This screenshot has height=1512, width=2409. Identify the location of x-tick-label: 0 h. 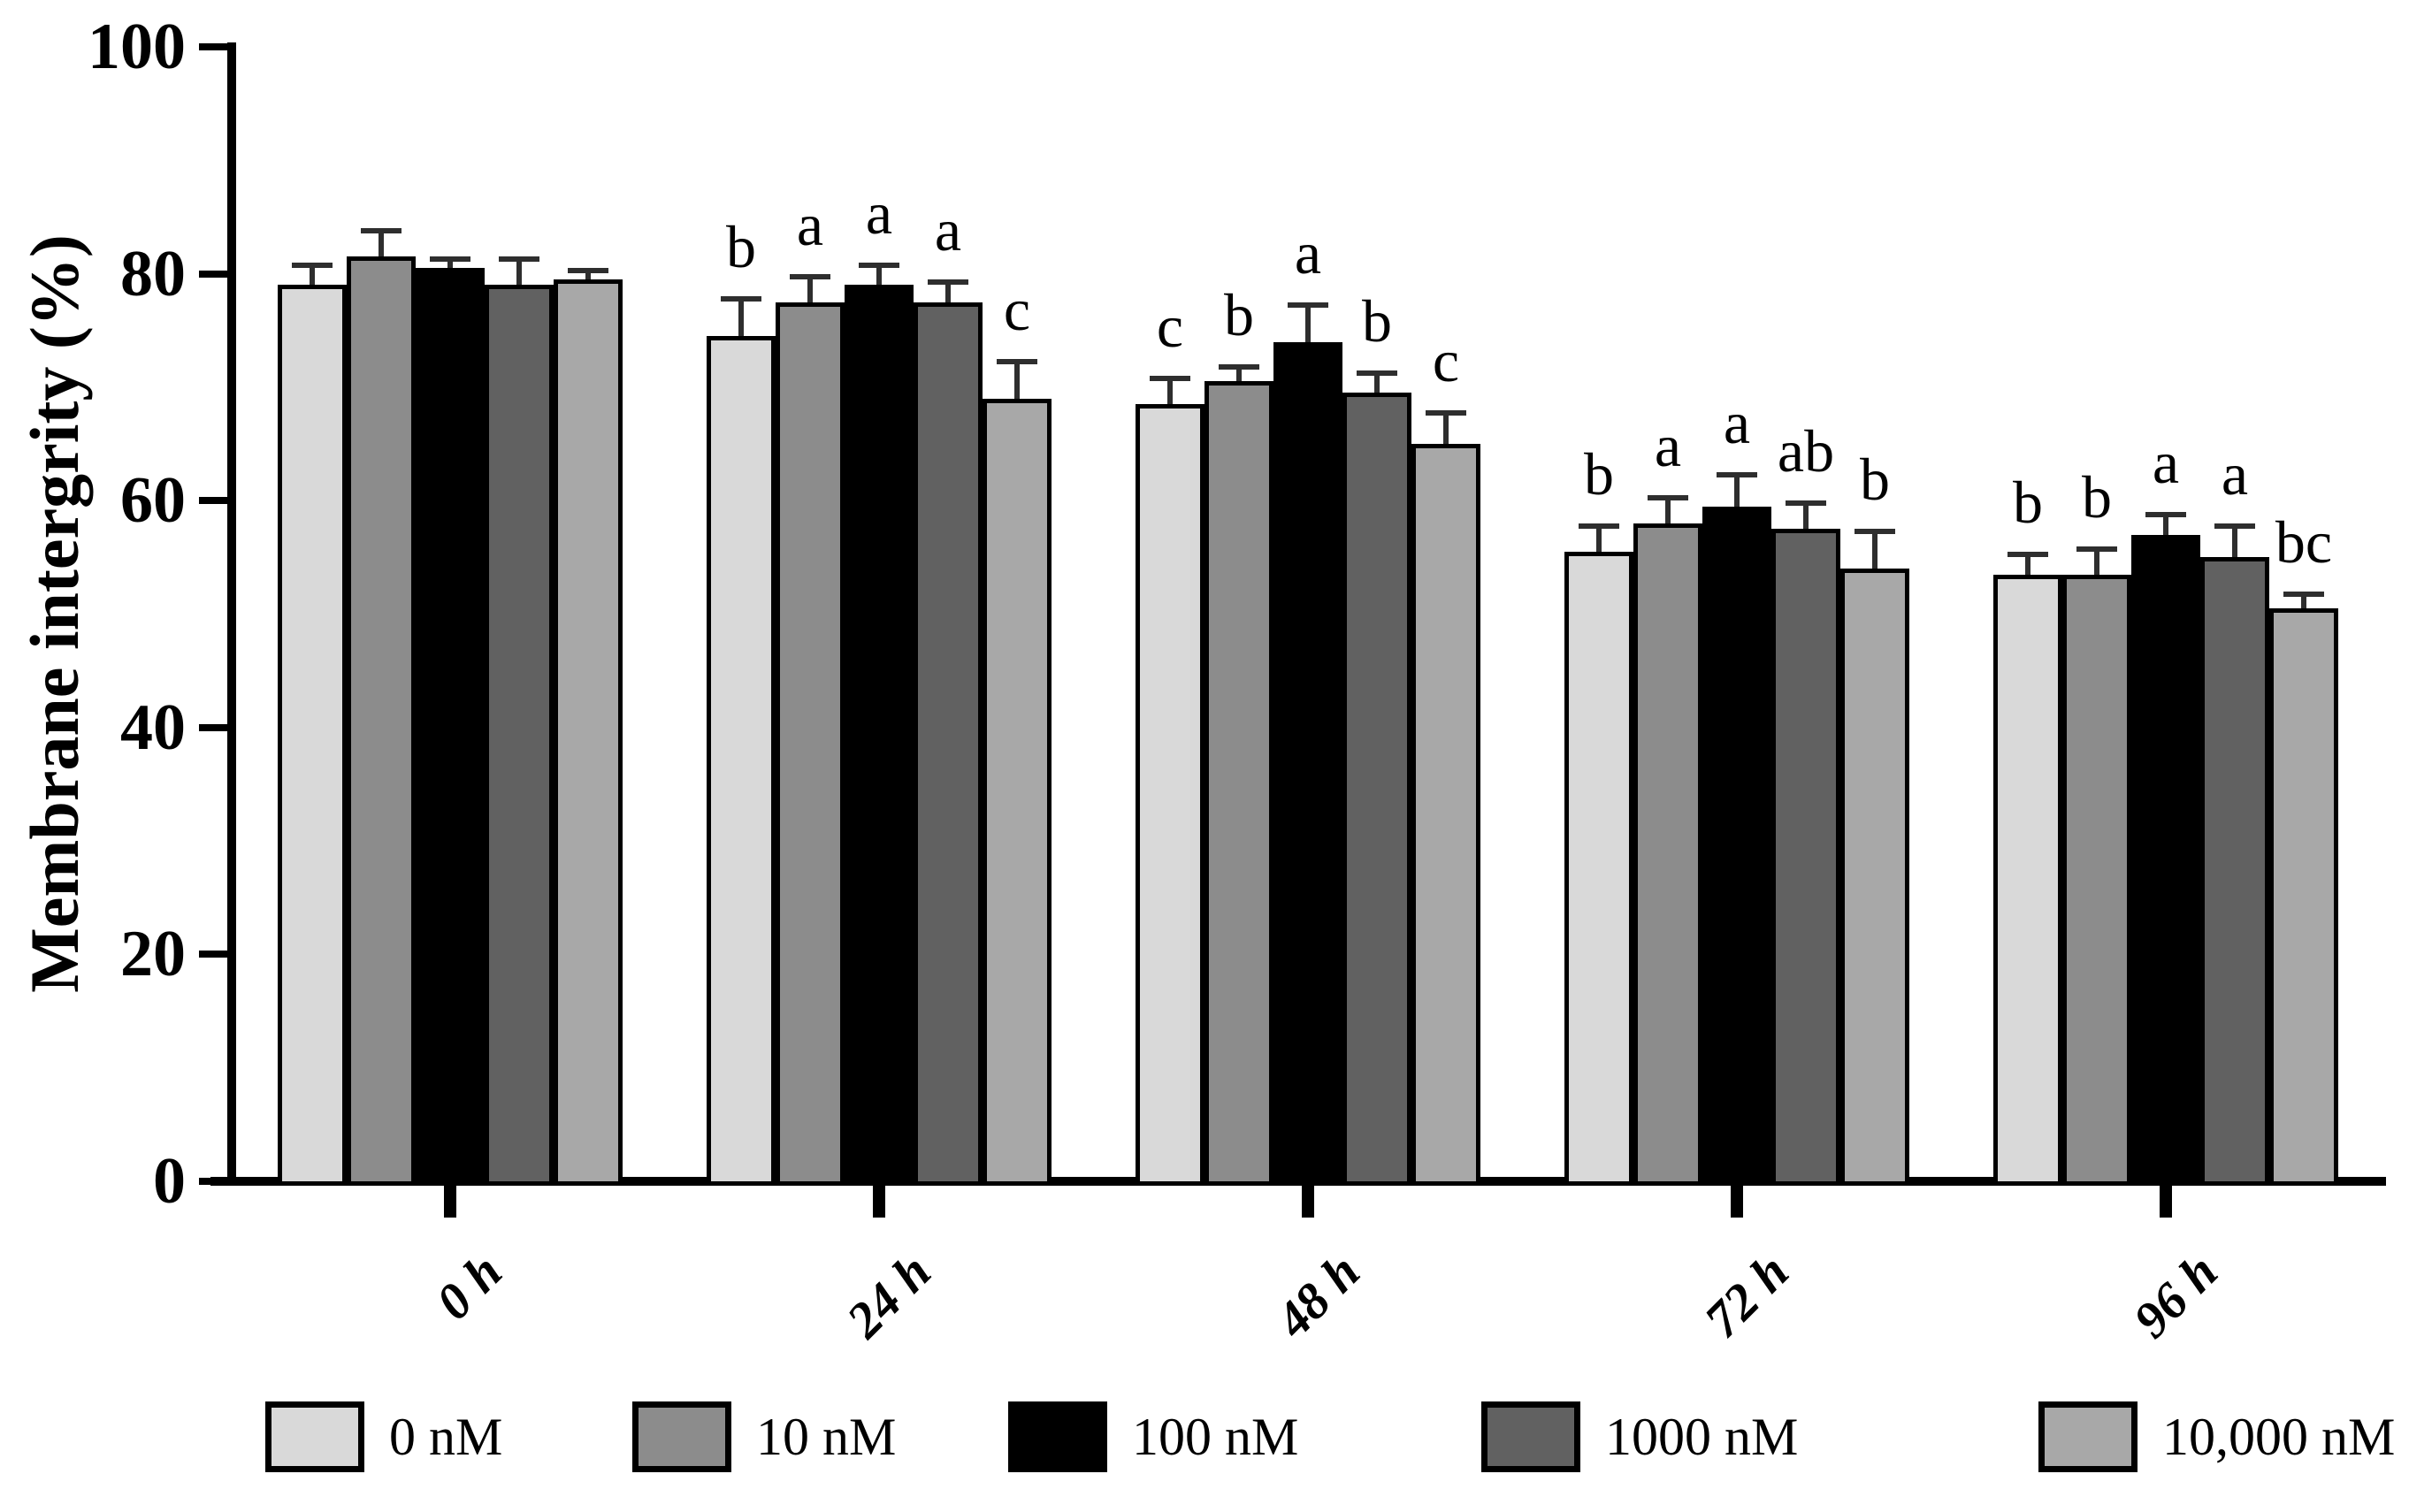
(469, 1286).